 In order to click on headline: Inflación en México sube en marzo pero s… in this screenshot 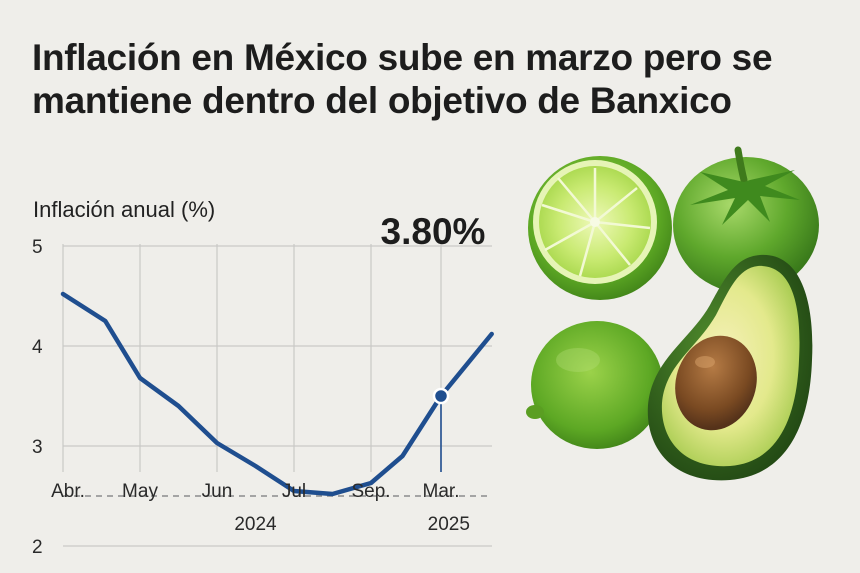, I will do `click(402, 79)`.